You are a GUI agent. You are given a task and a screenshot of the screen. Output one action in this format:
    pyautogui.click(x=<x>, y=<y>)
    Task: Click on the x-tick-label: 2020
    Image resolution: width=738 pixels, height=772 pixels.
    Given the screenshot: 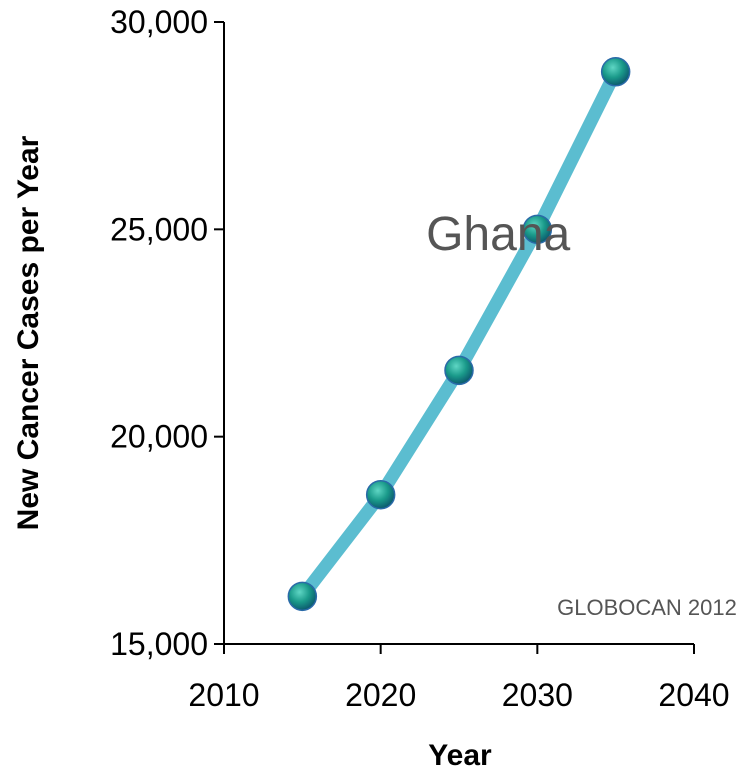 What is the action you would take?
    pyautogui.click(x=380, y=695)
    